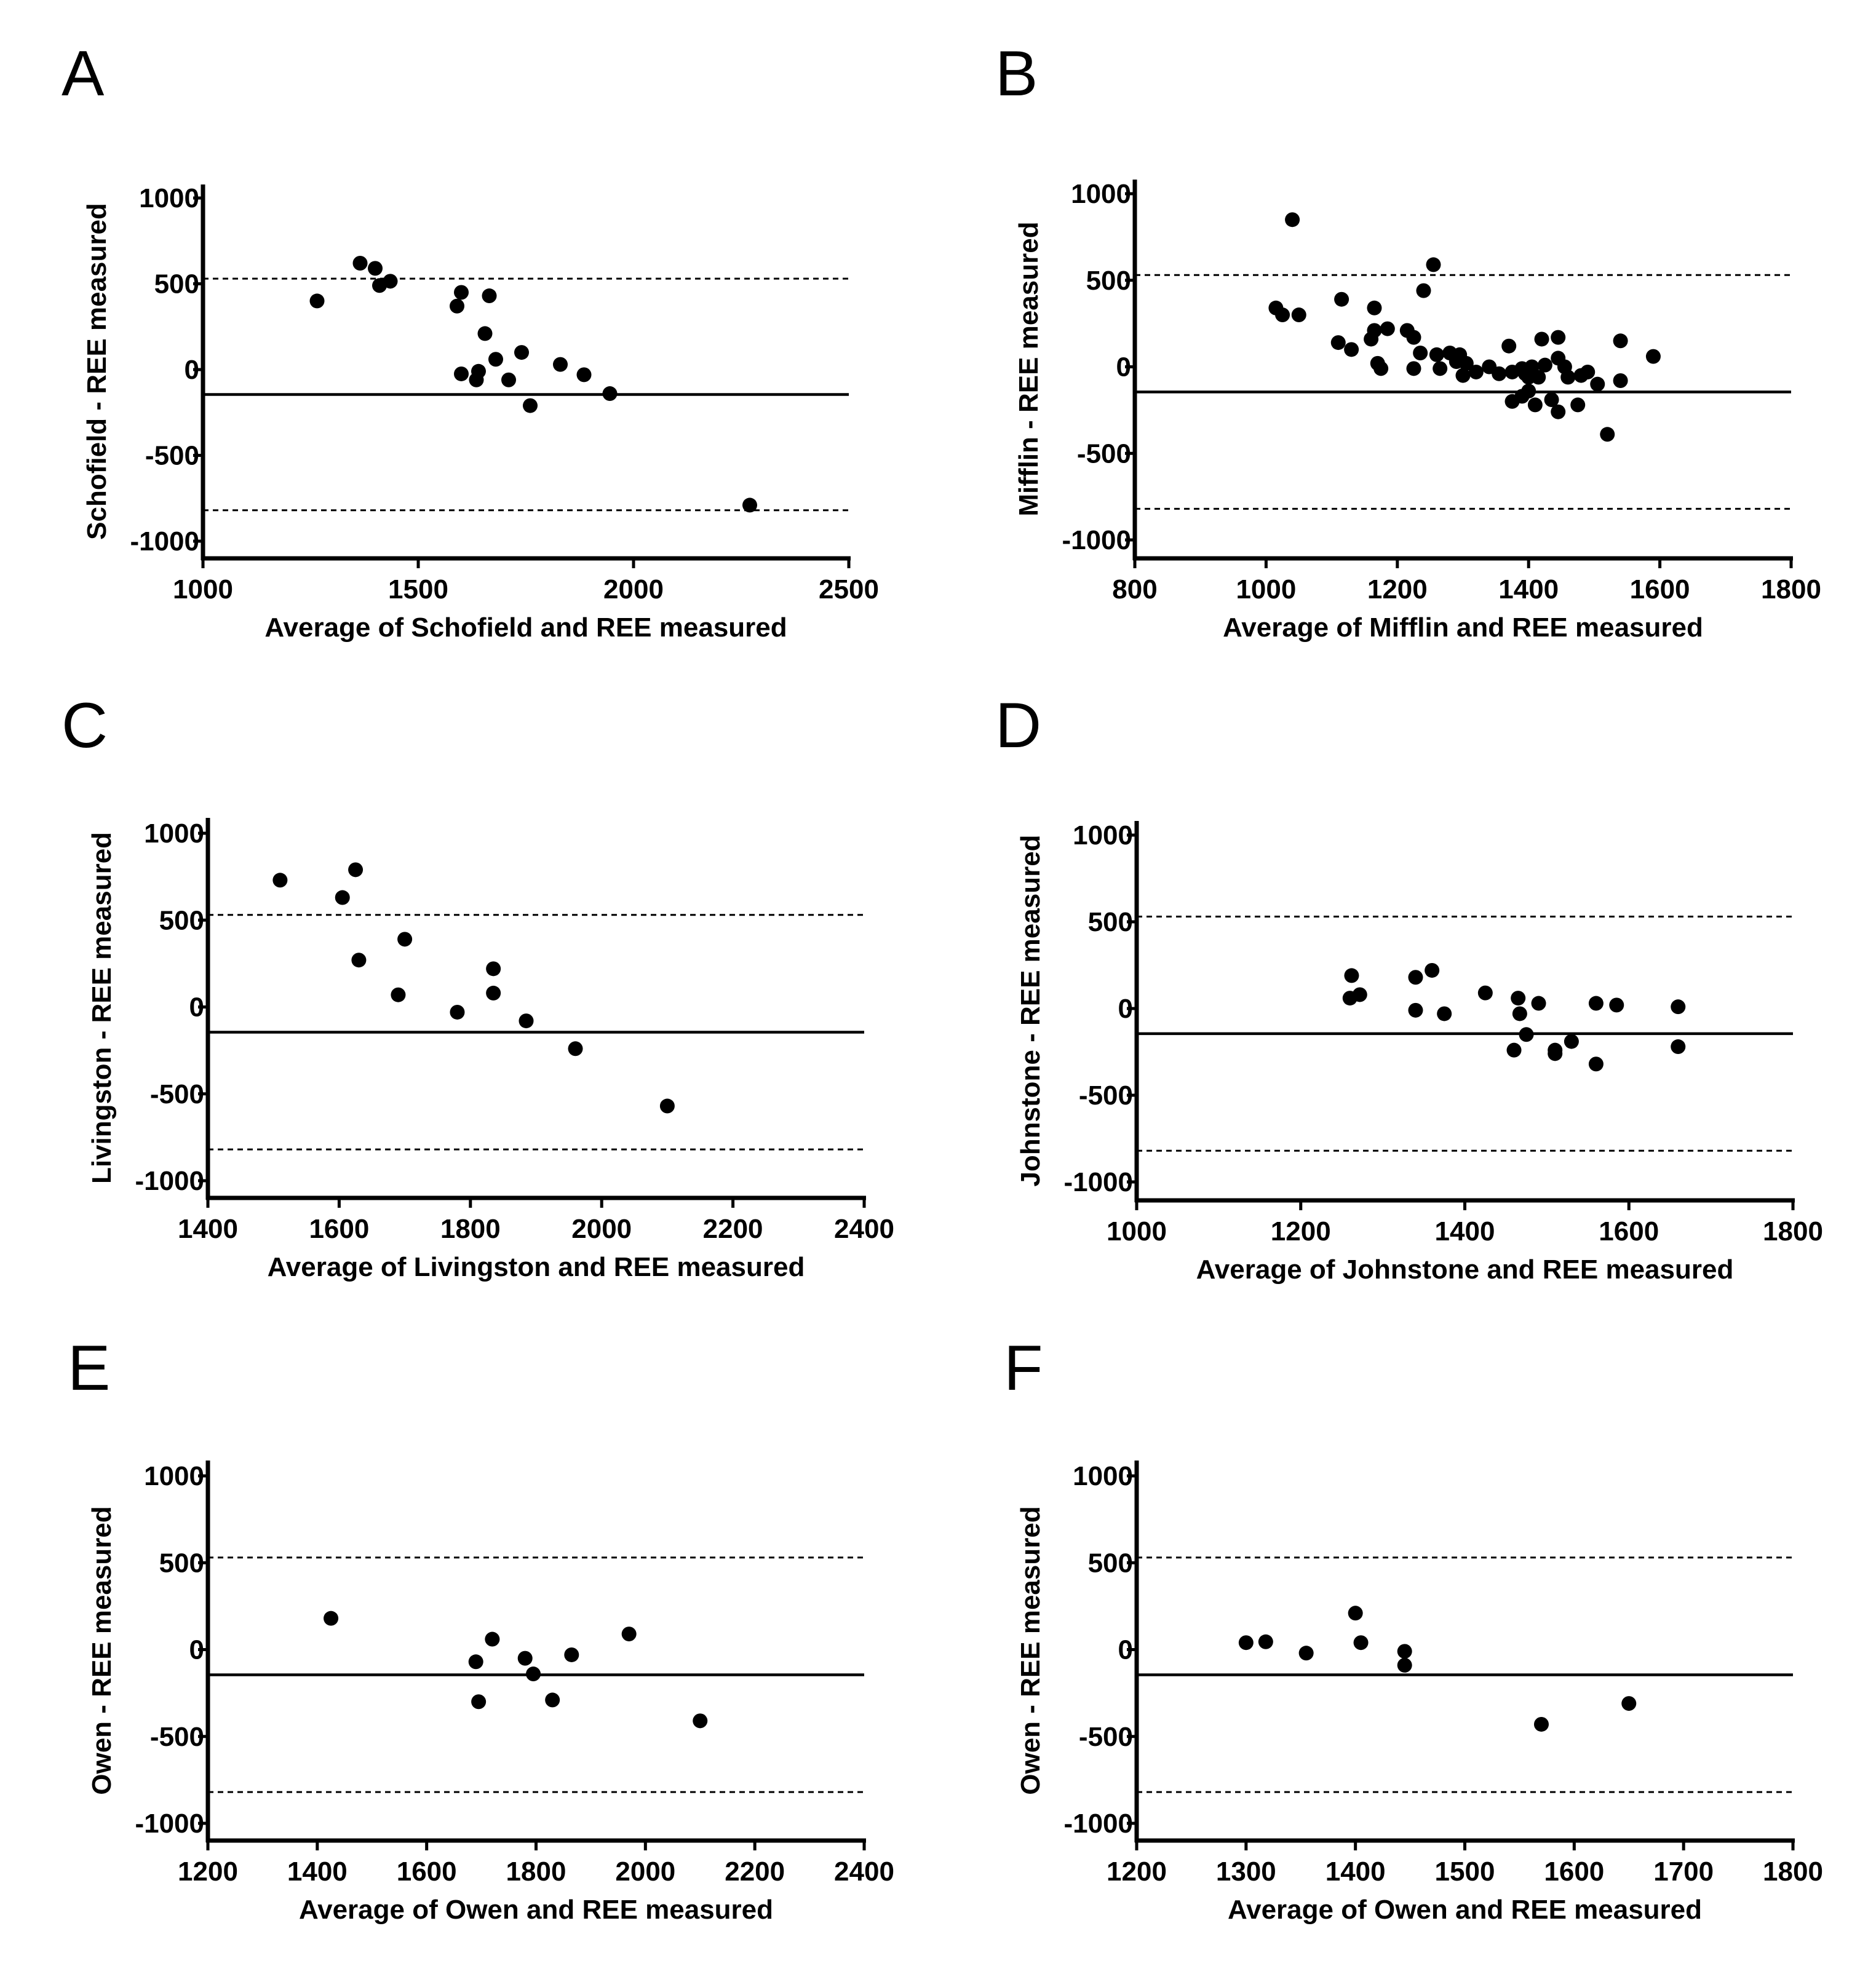 This screenshot has width=1876, height=1966. Describe the element at coordinates (849, 589) in the screenshot. I see `x-tick-label: 2500` at that location.